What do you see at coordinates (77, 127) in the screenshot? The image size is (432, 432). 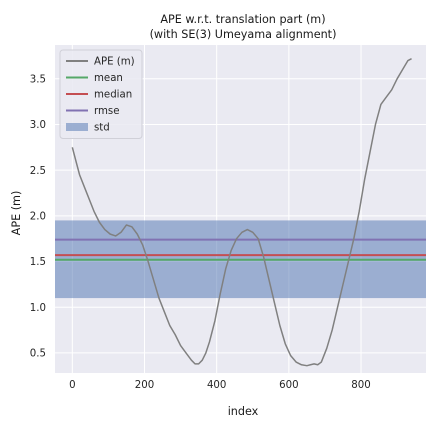 I see `legend-swatch` at bounding box center [77, 127].